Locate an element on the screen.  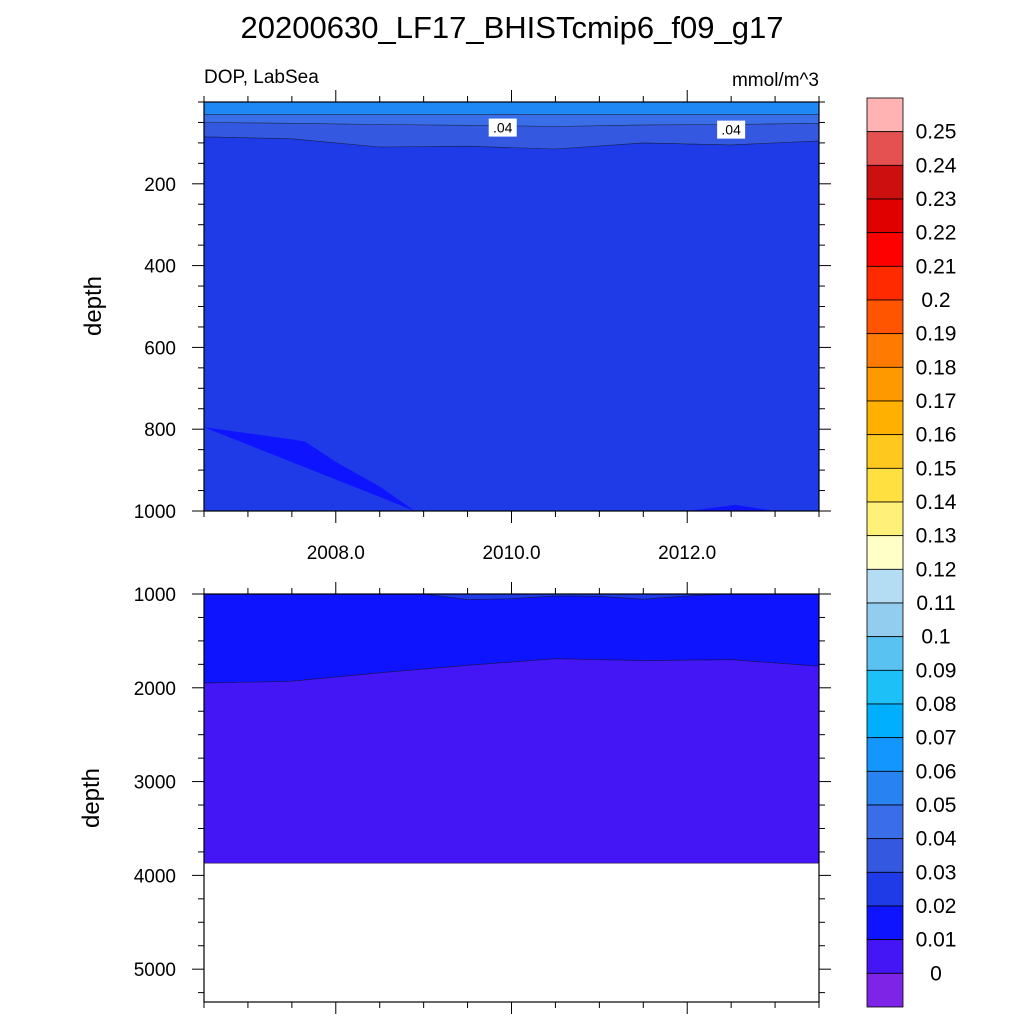
colorbar-label: 0.24 is located at coordinates (936, 165).